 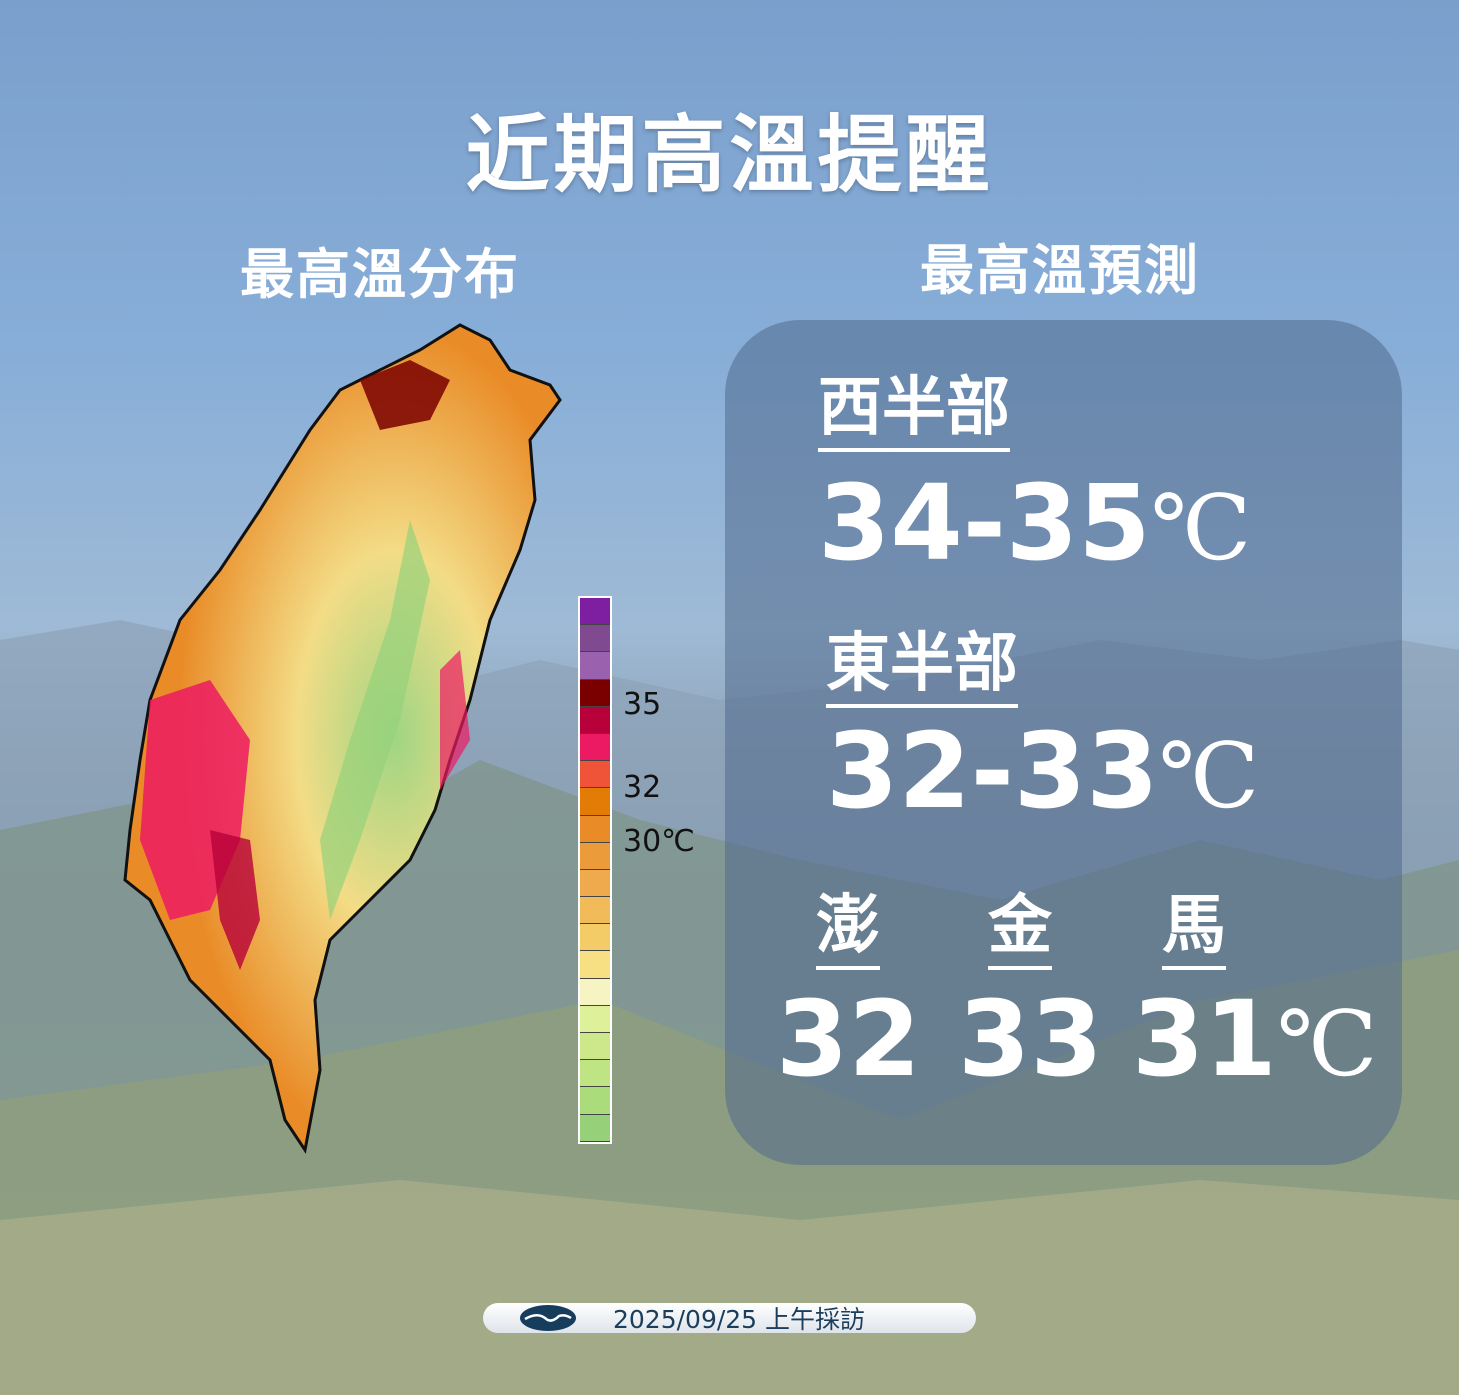 What do you see at coordinates (1255, 1039) in the screenshot?
I see `matsu-value: 31℃` at bounding box center [1255, 1039].